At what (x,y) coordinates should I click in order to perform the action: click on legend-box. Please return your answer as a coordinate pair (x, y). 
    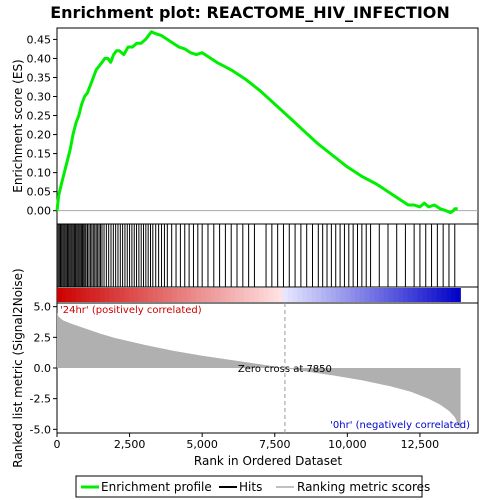
    Looking at the image, I should click on (249, 486).